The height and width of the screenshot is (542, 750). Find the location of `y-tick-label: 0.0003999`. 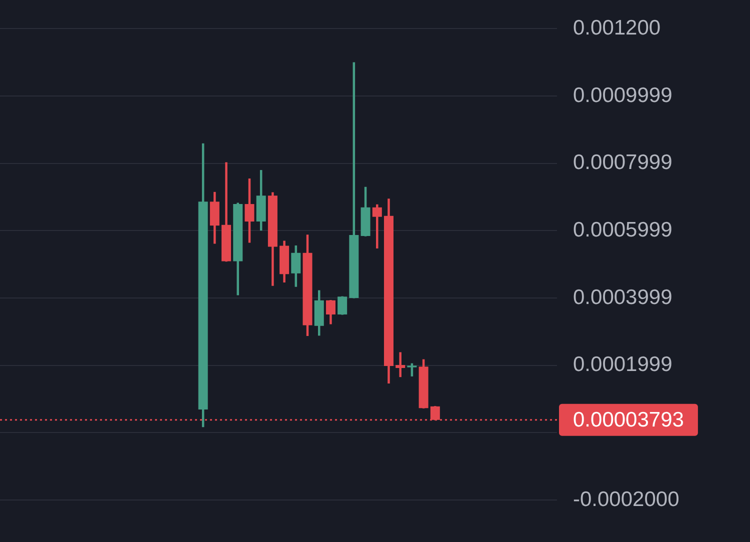

y-tick-label: 0.0003999 is located at coordinates (622, 297).